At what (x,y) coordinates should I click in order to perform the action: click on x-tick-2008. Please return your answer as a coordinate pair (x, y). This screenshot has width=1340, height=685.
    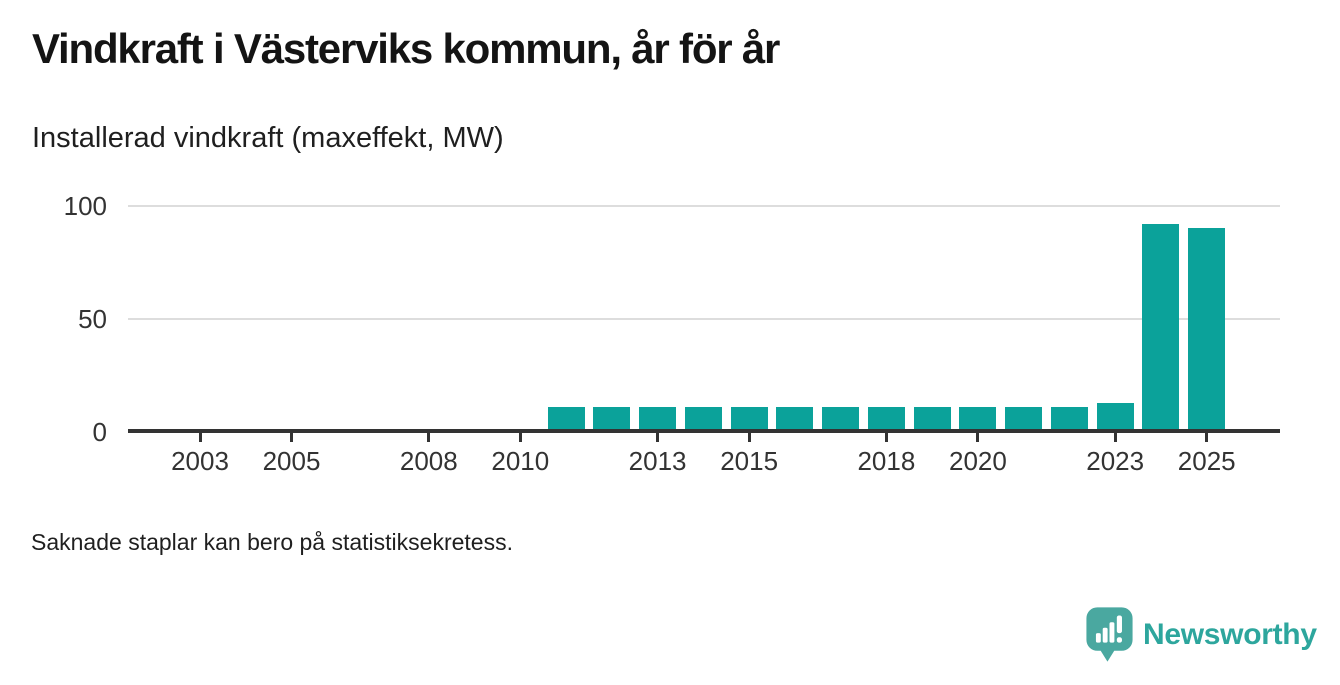
    Looking at the image, I should click on (429, 437).